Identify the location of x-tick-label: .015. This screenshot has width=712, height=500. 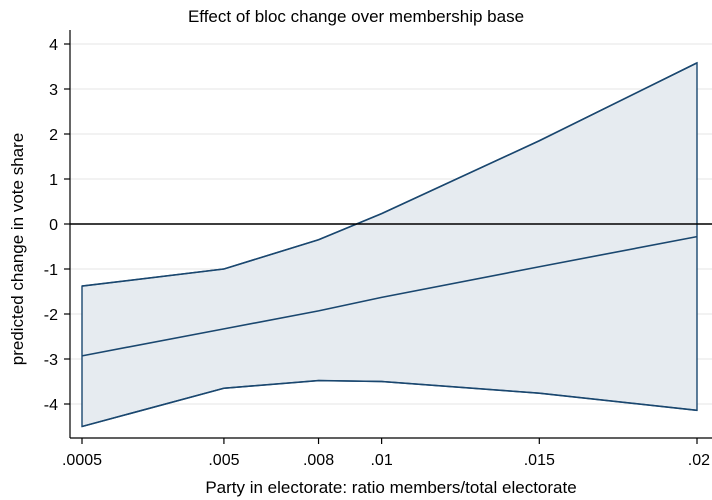
(539, 460).